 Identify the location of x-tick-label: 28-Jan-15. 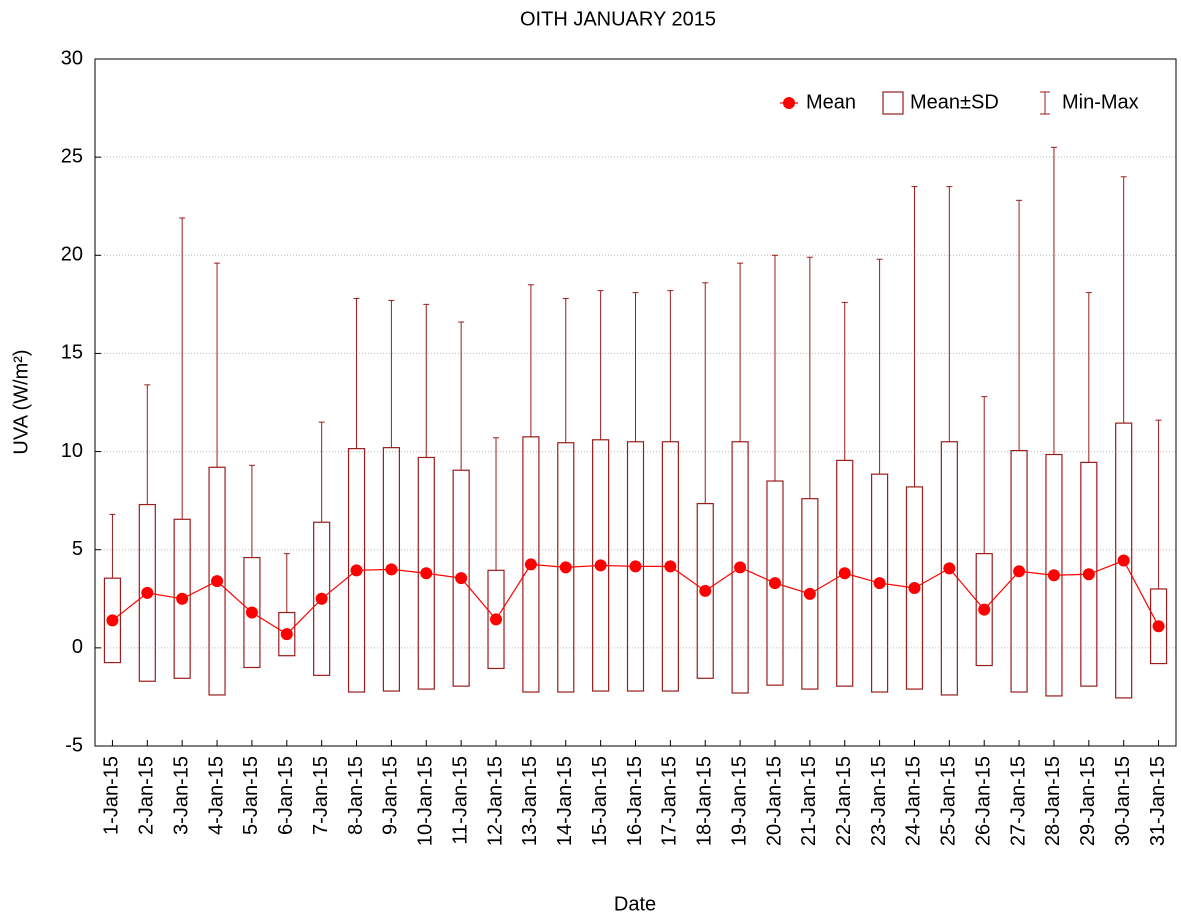
(1053, 801).